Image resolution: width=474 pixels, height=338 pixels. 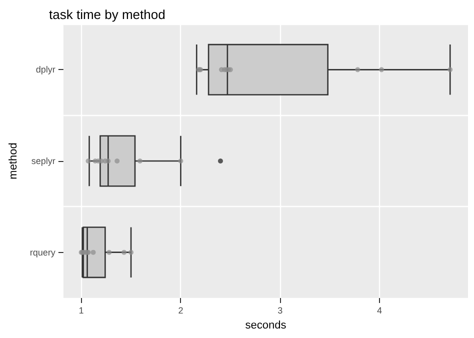 What do you see at coordinates (379, 311) in the screenshot?
I see `x-tick-label: 4` at bounding box center [379, 311].